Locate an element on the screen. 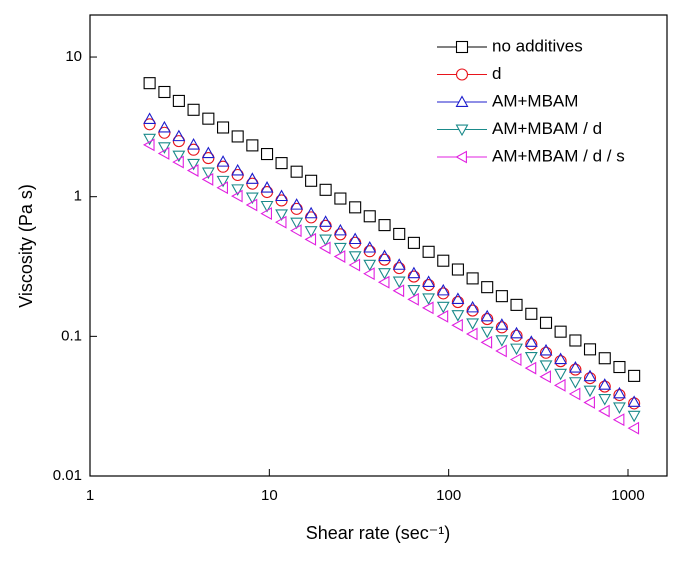 The height and width of the screenshot is (577, 692). y-tick-label: 0.1 is located at coordinates (71, 335).